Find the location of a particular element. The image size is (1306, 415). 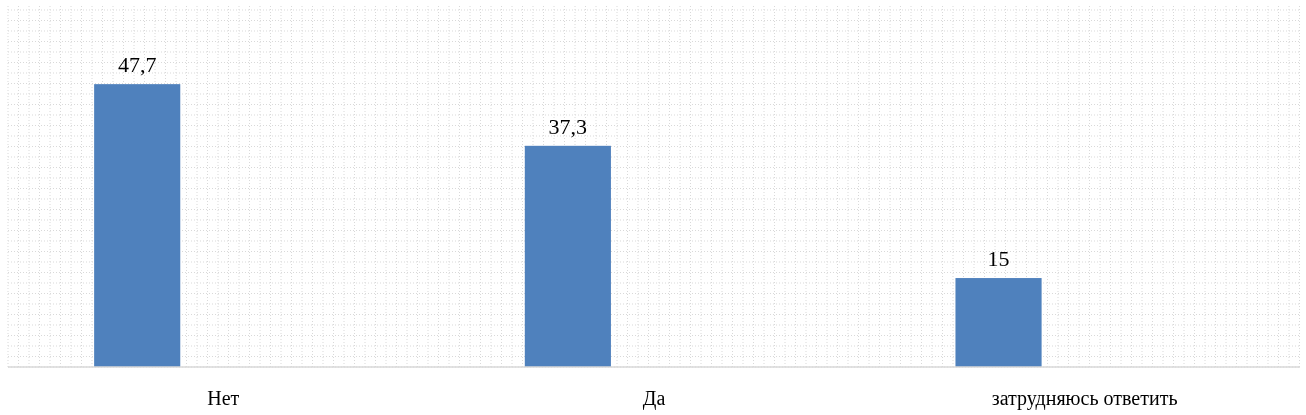

data-label: 37,3 is located at coordinates (568, 126).